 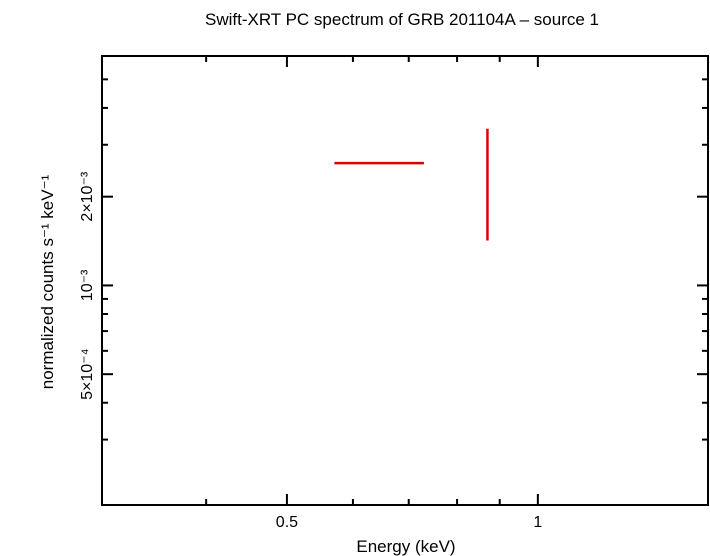 What do you see at coordinates (87, 285) in the screenshot?
I see `y-tick-label: 10⁻³` at bounding box center [87, 285].